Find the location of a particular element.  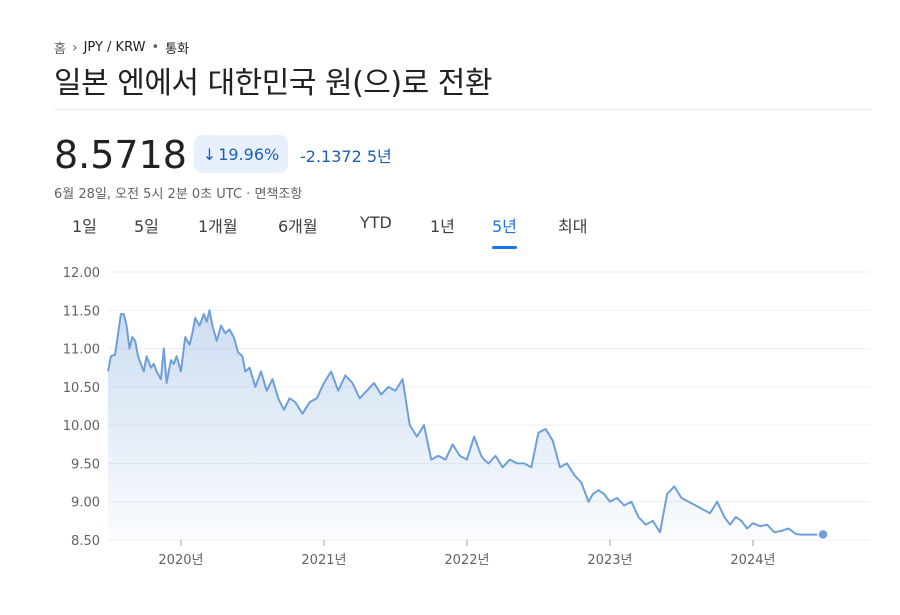

tab-1y: 1년 is located at coordinates (442, 226).